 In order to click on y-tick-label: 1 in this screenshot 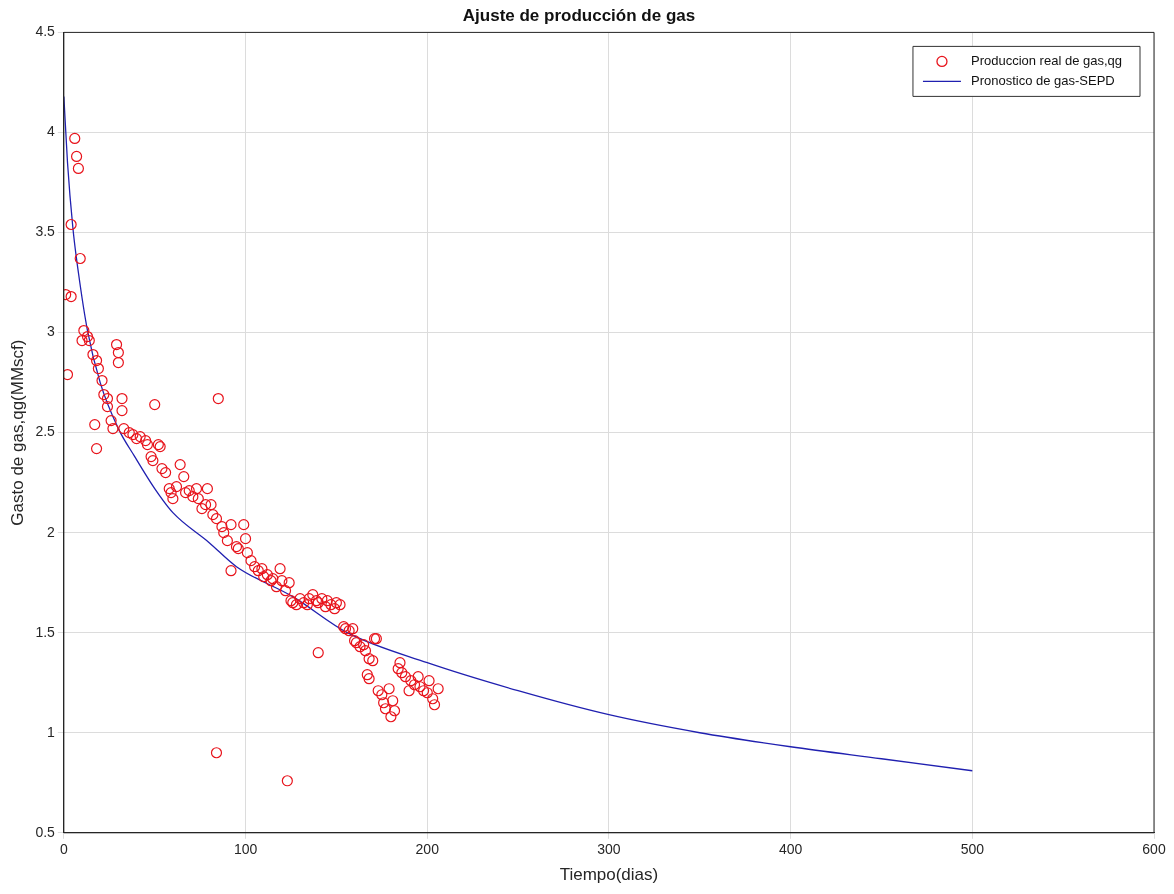, I will do `click(51, 731)`.